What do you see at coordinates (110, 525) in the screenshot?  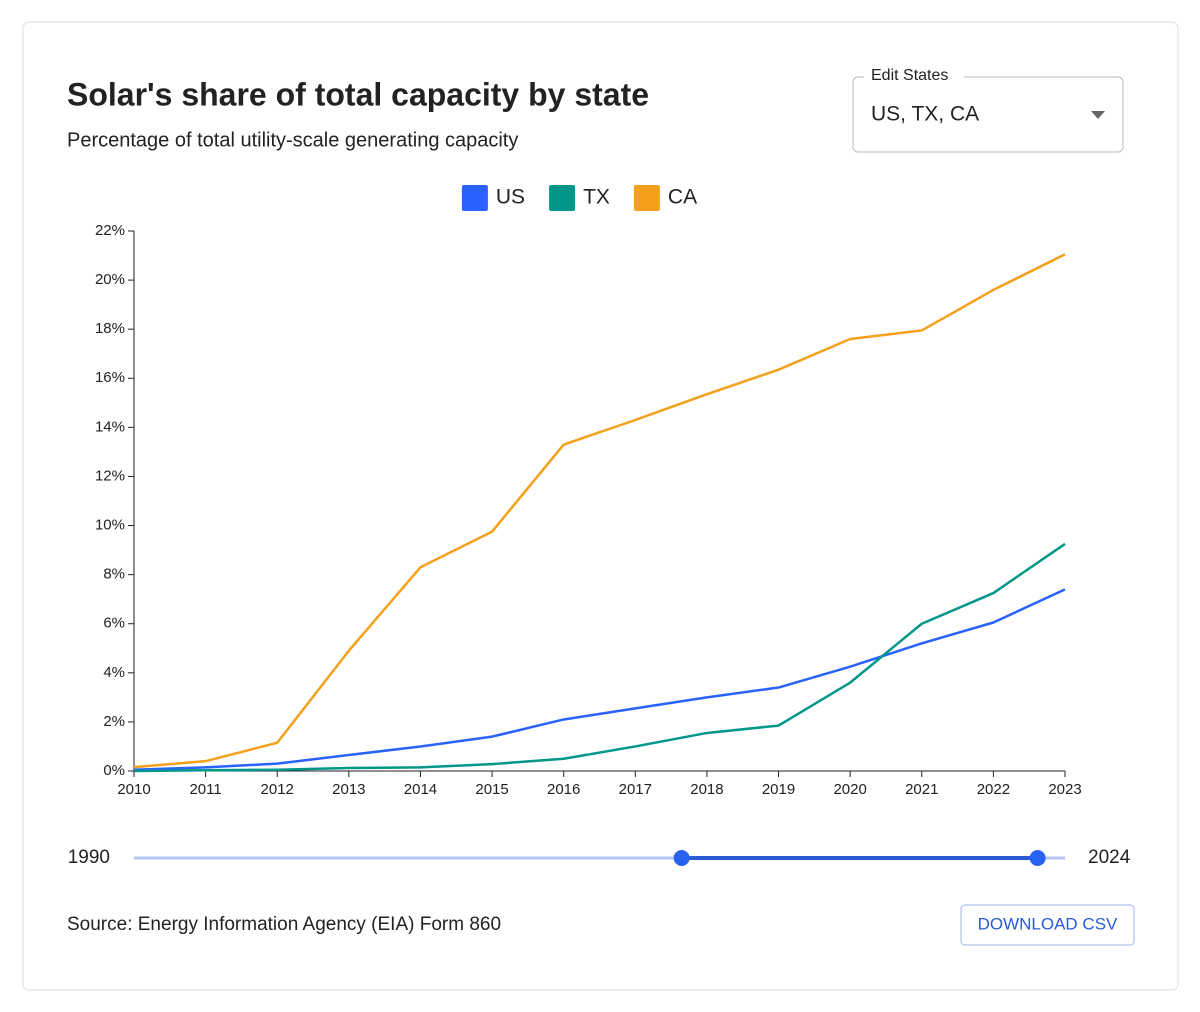 I see `y-tick-label: 10%` at bounding box center [110, 525].